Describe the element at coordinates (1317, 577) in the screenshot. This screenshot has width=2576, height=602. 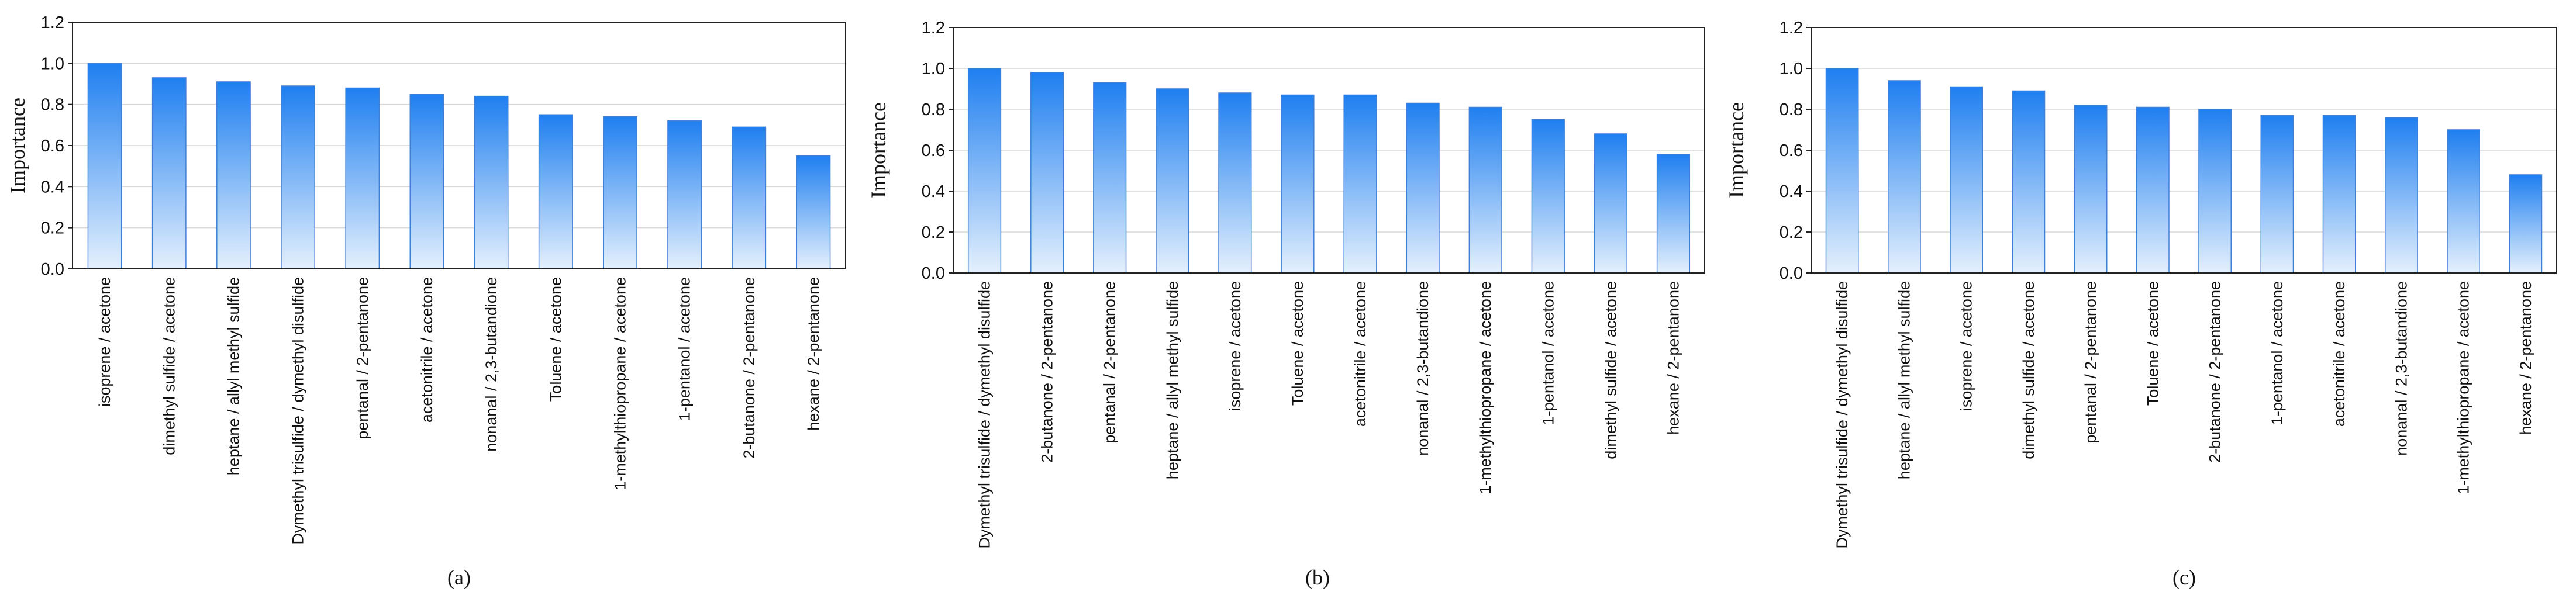
I see `panel-caption: (b)` at that location.